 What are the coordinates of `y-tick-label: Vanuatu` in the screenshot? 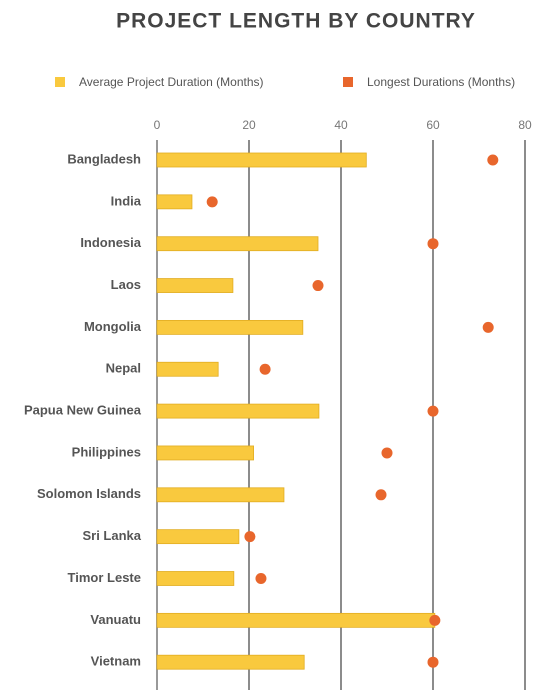 It's located at (115, 619).